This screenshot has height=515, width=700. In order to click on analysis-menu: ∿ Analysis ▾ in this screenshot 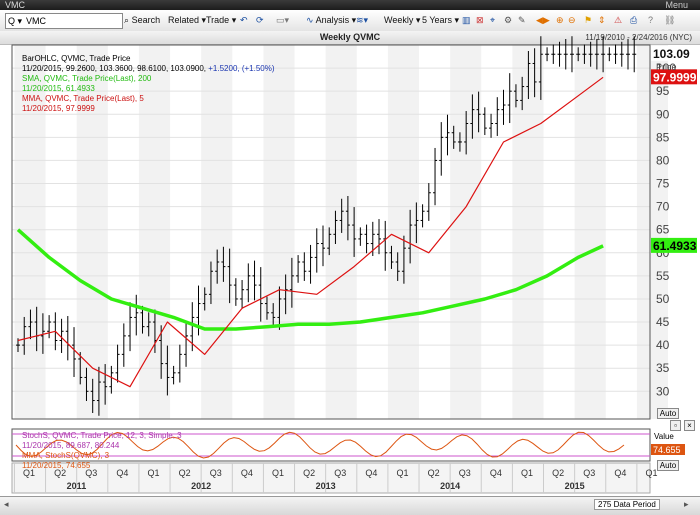, I will do `click(331, 20)`.